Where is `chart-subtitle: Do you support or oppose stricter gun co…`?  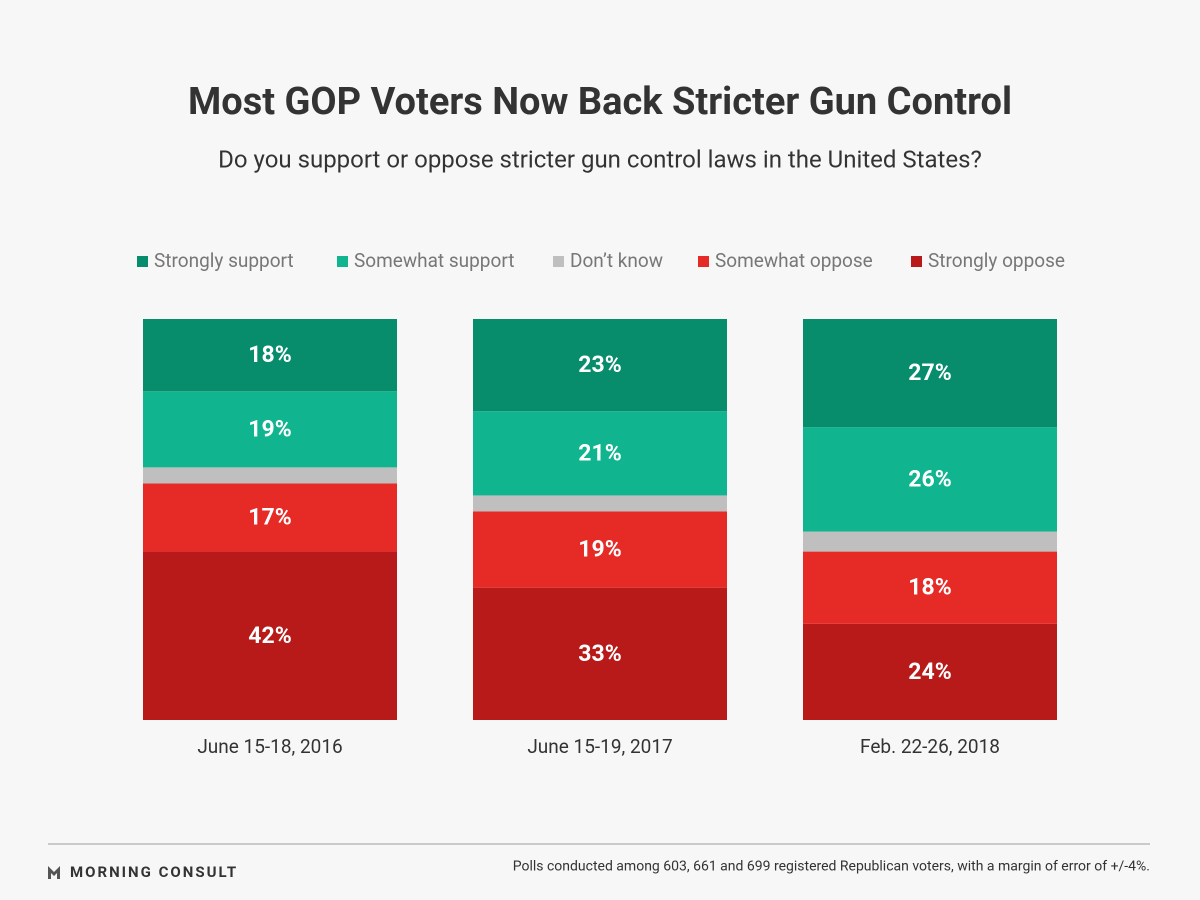
chart-subtitle: Do you support or oppose stricter gun co… is located at coordinates (600, 159).